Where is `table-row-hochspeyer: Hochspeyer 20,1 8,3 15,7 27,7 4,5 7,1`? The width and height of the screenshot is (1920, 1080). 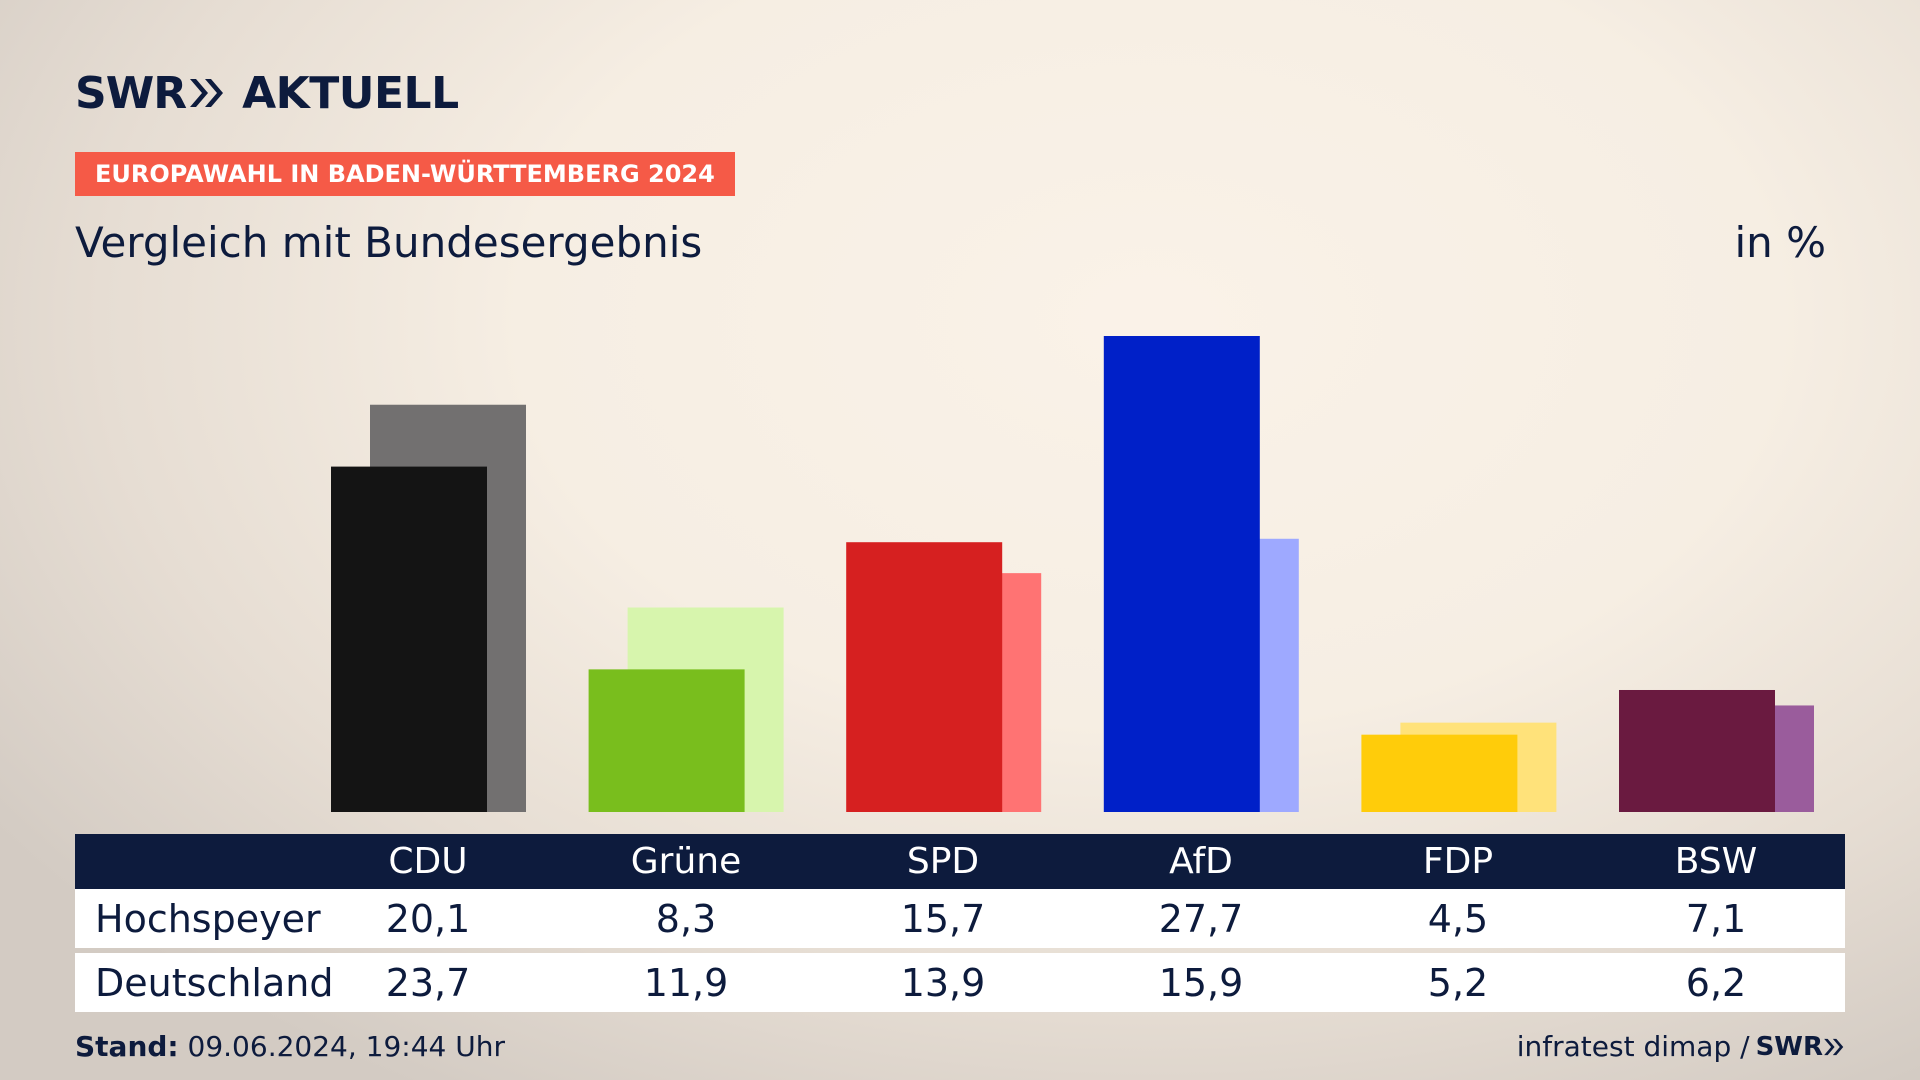 table-row-hochspeyer: Hochspeyer 20,1 8,3 15,7 27,7 4,5 7,1 is located at coordinates (960, 918).